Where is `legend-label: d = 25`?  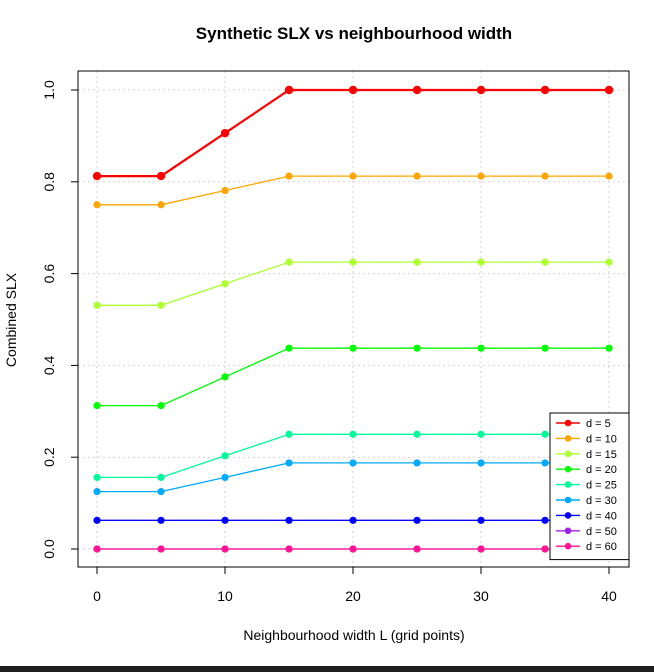 legend-label: d = 25 is located at coordinates (601, 486).